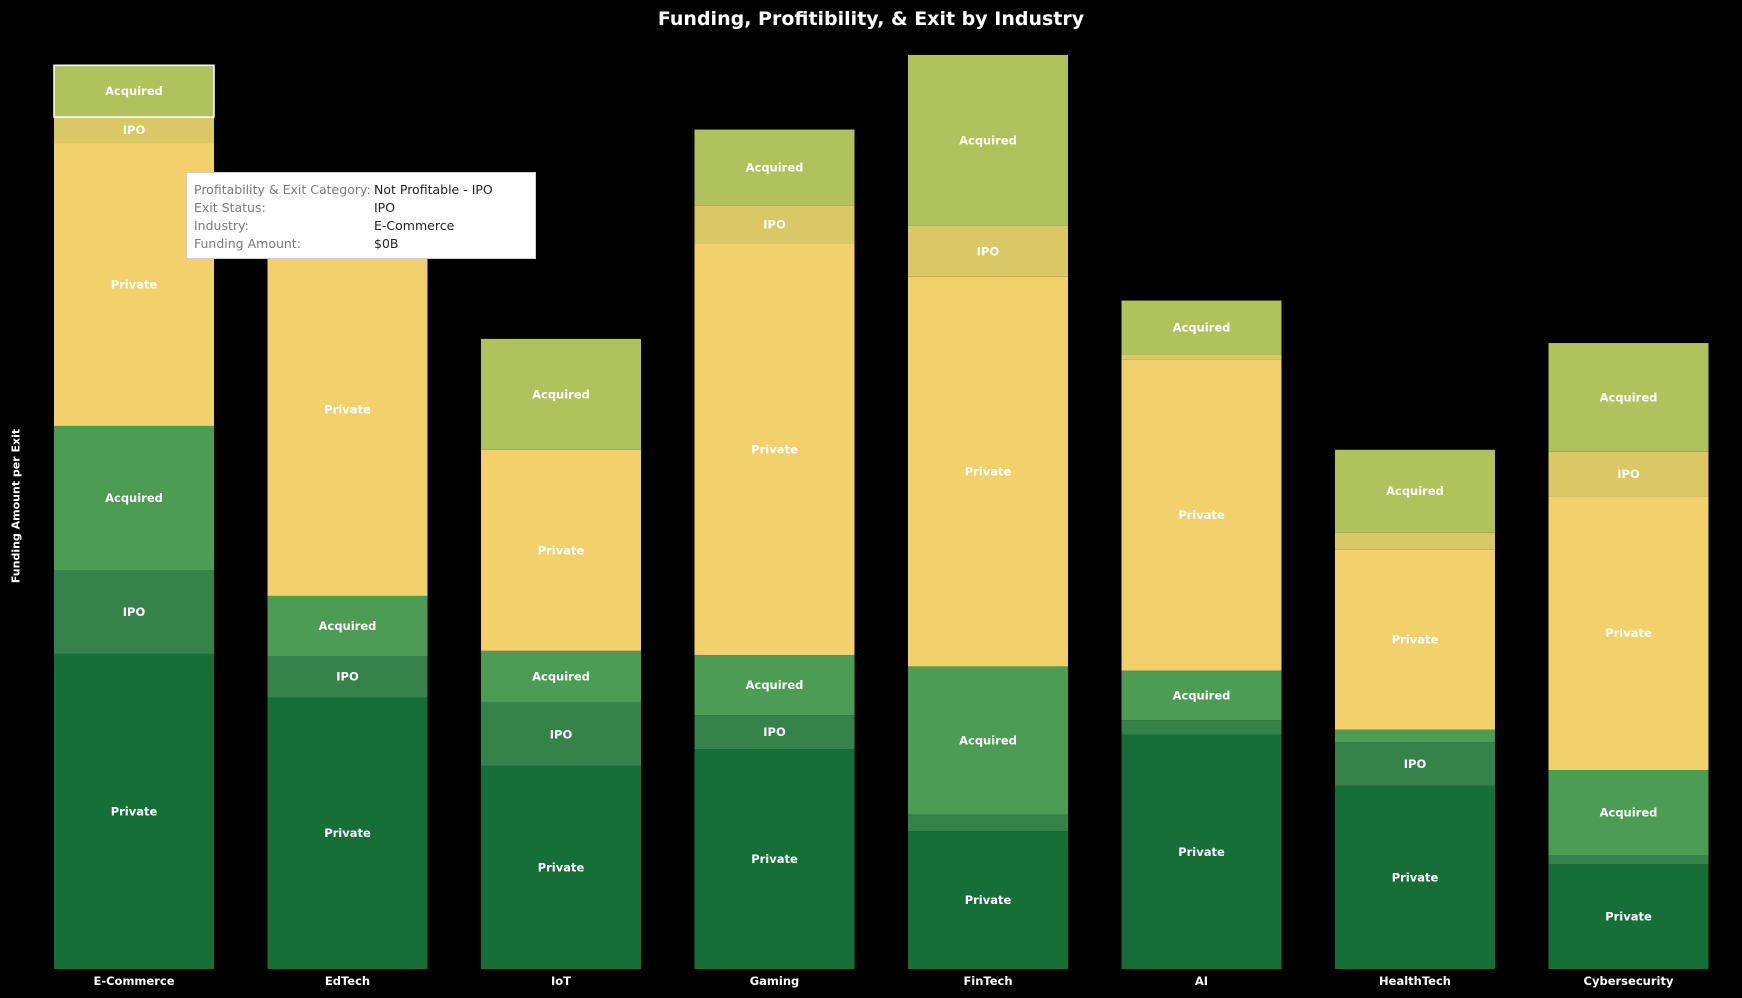  Describe the element at coordinates (561, 981) in the screenshot. I see `x-tick-label: IoT` at that location.